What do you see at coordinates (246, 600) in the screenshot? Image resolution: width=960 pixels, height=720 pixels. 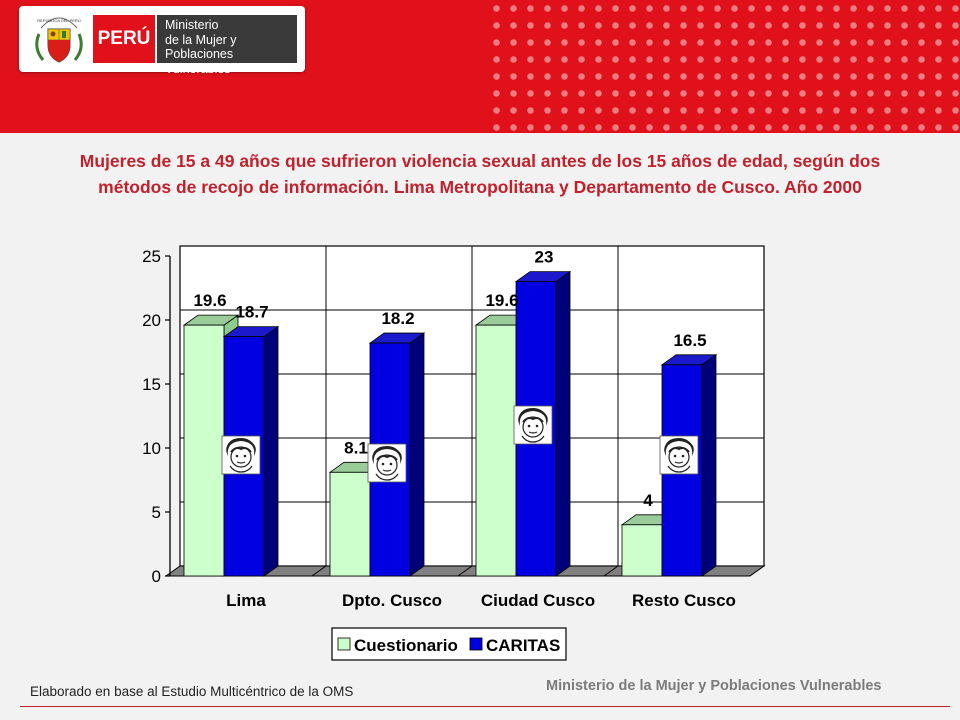 I see `x-tick-label-0: Lima` at bounding box center [246, 600].